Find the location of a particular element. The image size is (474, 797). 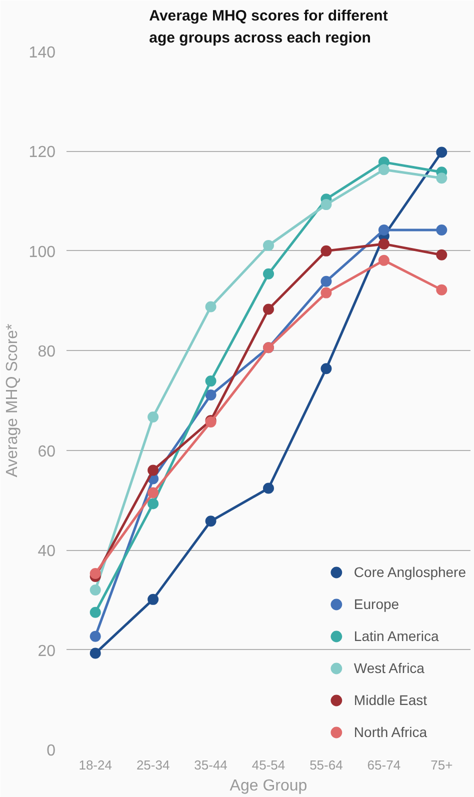

legend-label: Europe is located at coordinates (377, 604).